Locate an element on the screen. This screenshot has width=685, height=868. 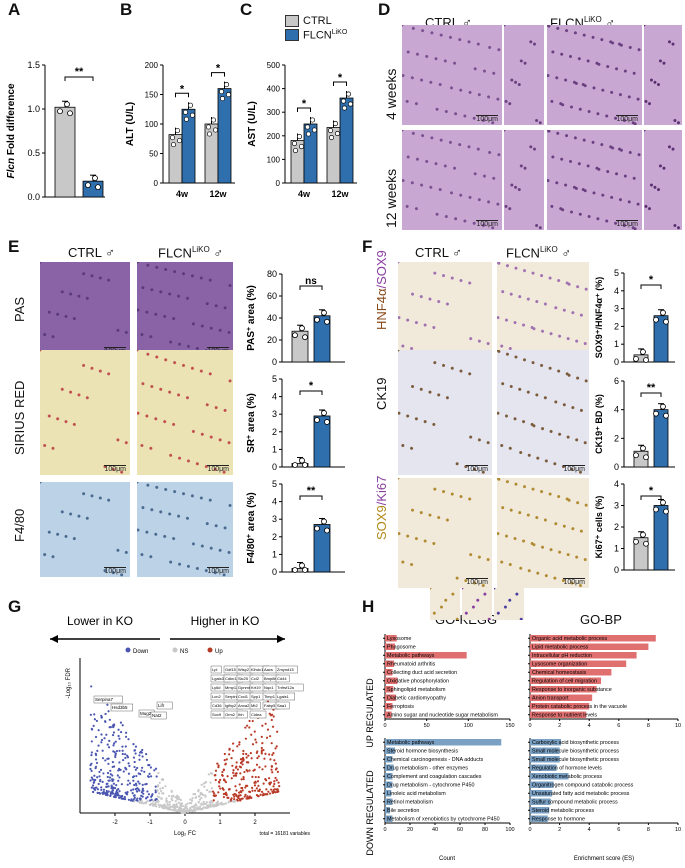
gene-label: Krt19 is located at coordinates (256, 687).